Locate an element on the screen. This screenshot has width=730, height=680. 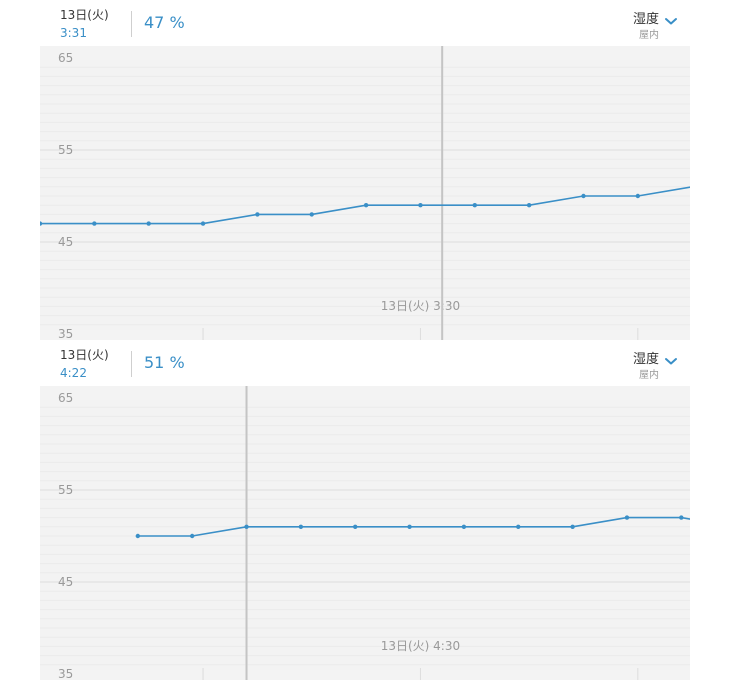
time-label: 3:31 is located at coordinates (73, 33).